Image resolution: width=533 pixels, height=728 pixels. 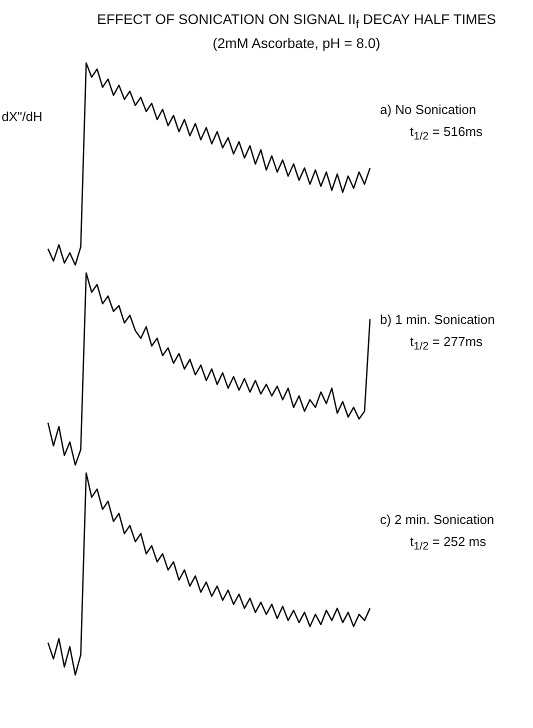 I want to click on y-axis-title: dX"/dH, so click(x=22, y=116).